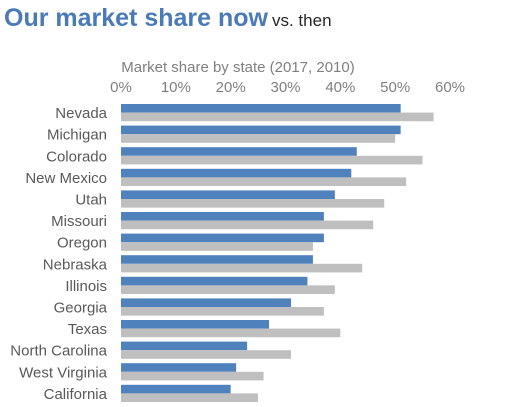 This screenshot has height=407, width=521. What do you see at coordinates (231, 87) in the screenshot?
I see `x-tick-label: 20%` at bounding box center [231, 87].